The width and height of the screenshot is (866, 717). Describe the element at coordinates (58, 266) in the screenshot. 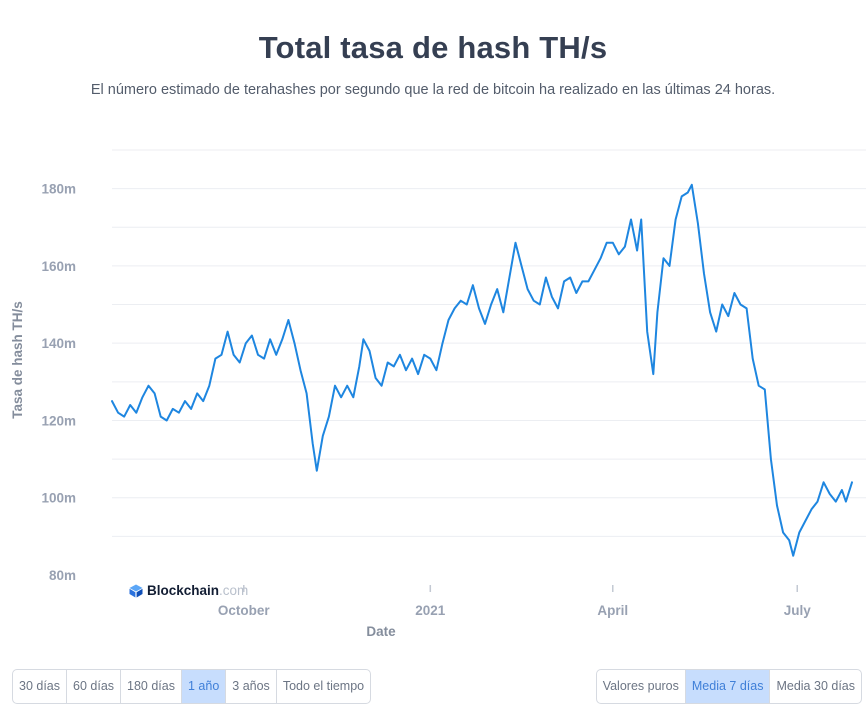

I see `y-tick-label: 160m` at that location.